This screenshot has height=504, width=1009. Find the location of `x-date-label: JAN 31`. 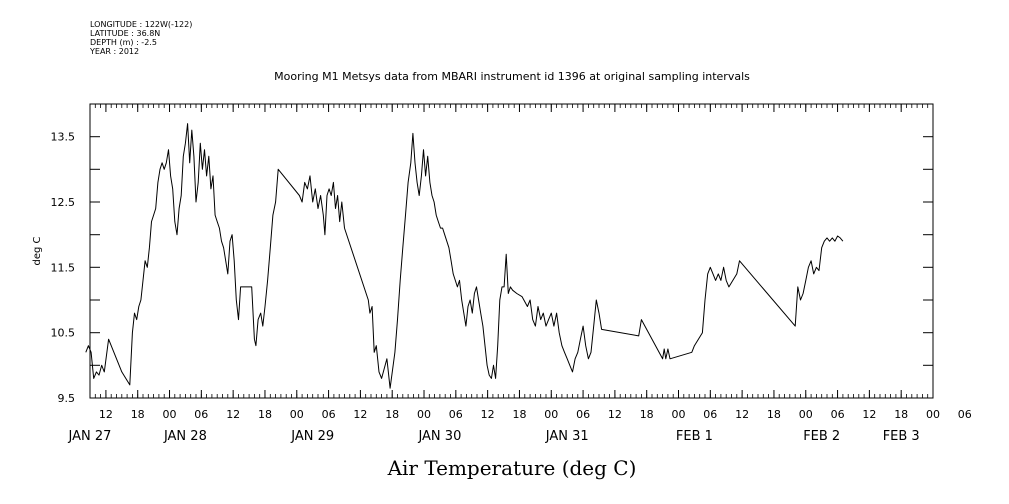

x-date-label: JAN 31 is located at coordinates (567, 436).